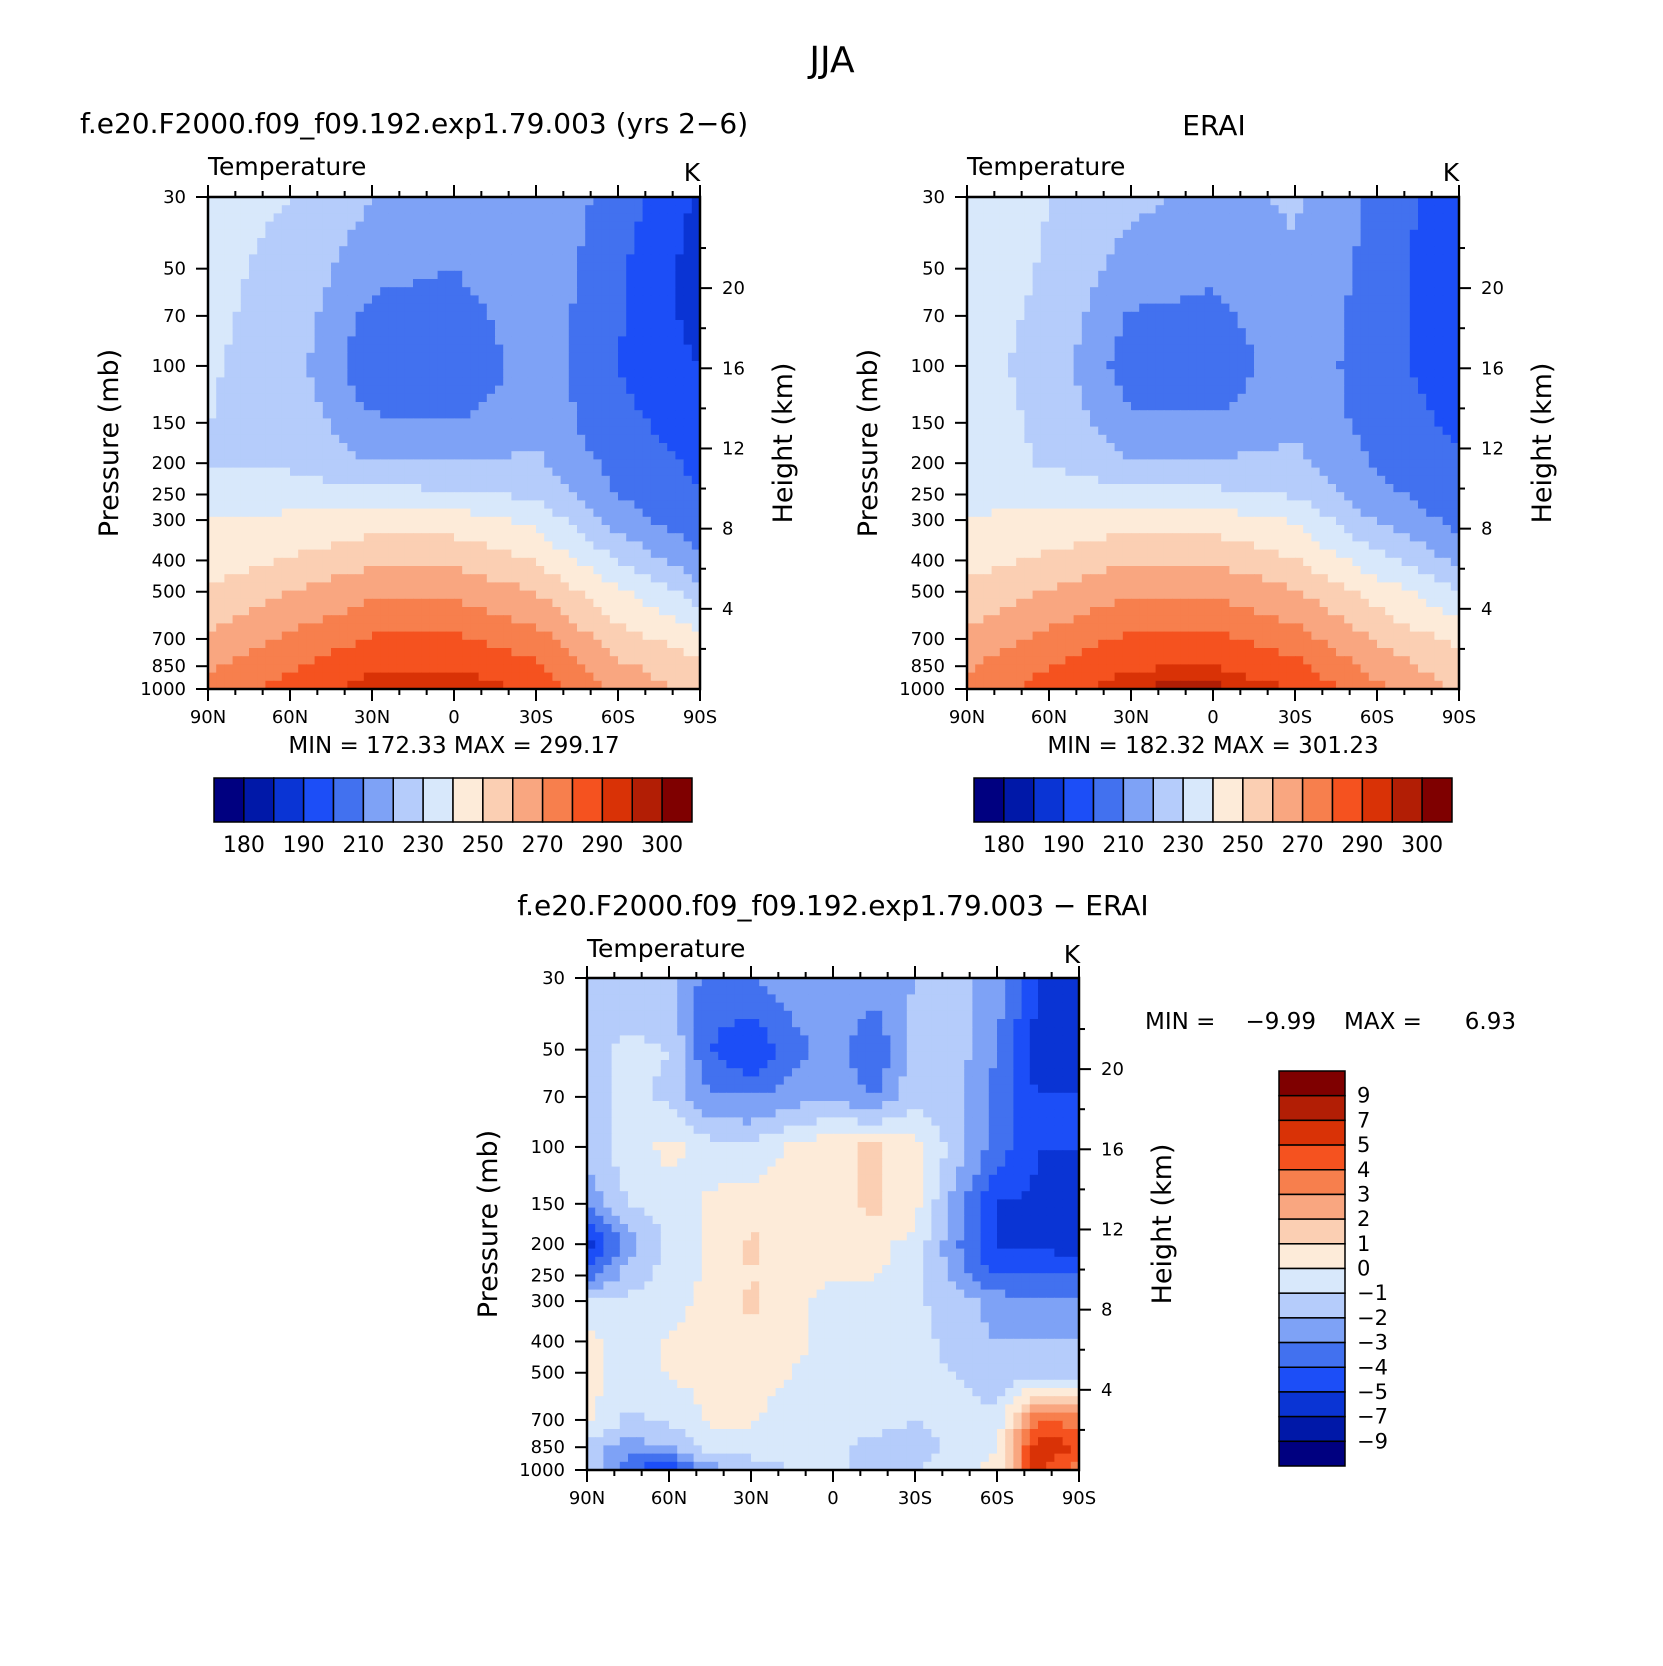  What do you see at coordinates (304, 845) in the screenshot?
I see `colorbar-label: 190` at bounding box center [304, 845].